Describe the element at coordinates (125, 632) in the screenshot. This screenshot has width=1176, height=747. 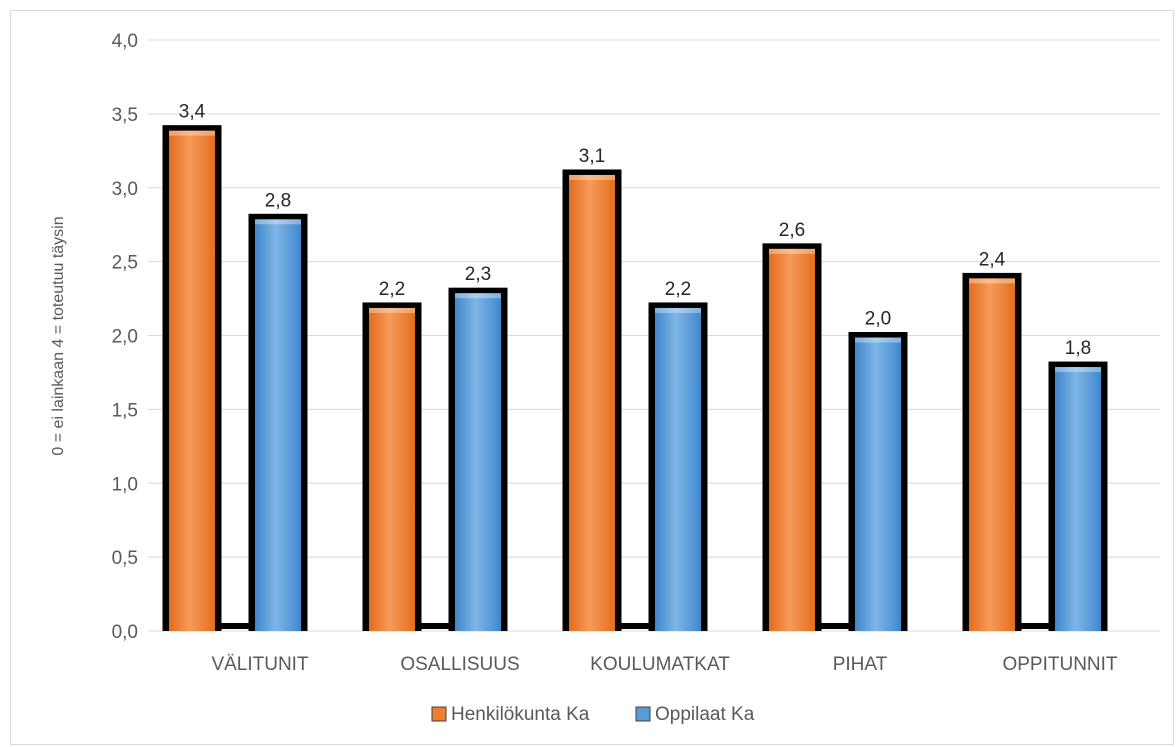
I see `y-tick-label: 0,0` at that location.